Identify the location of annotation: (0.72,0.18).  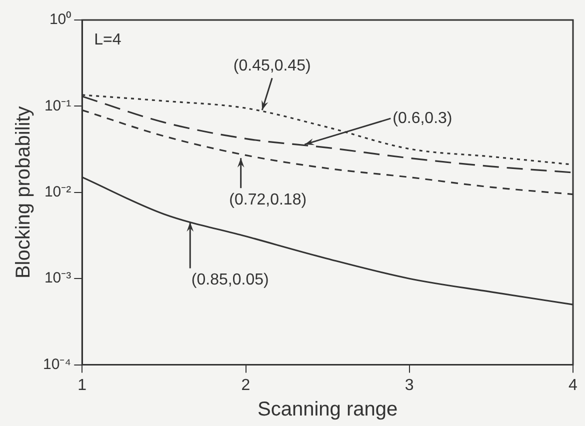
(268, 200).